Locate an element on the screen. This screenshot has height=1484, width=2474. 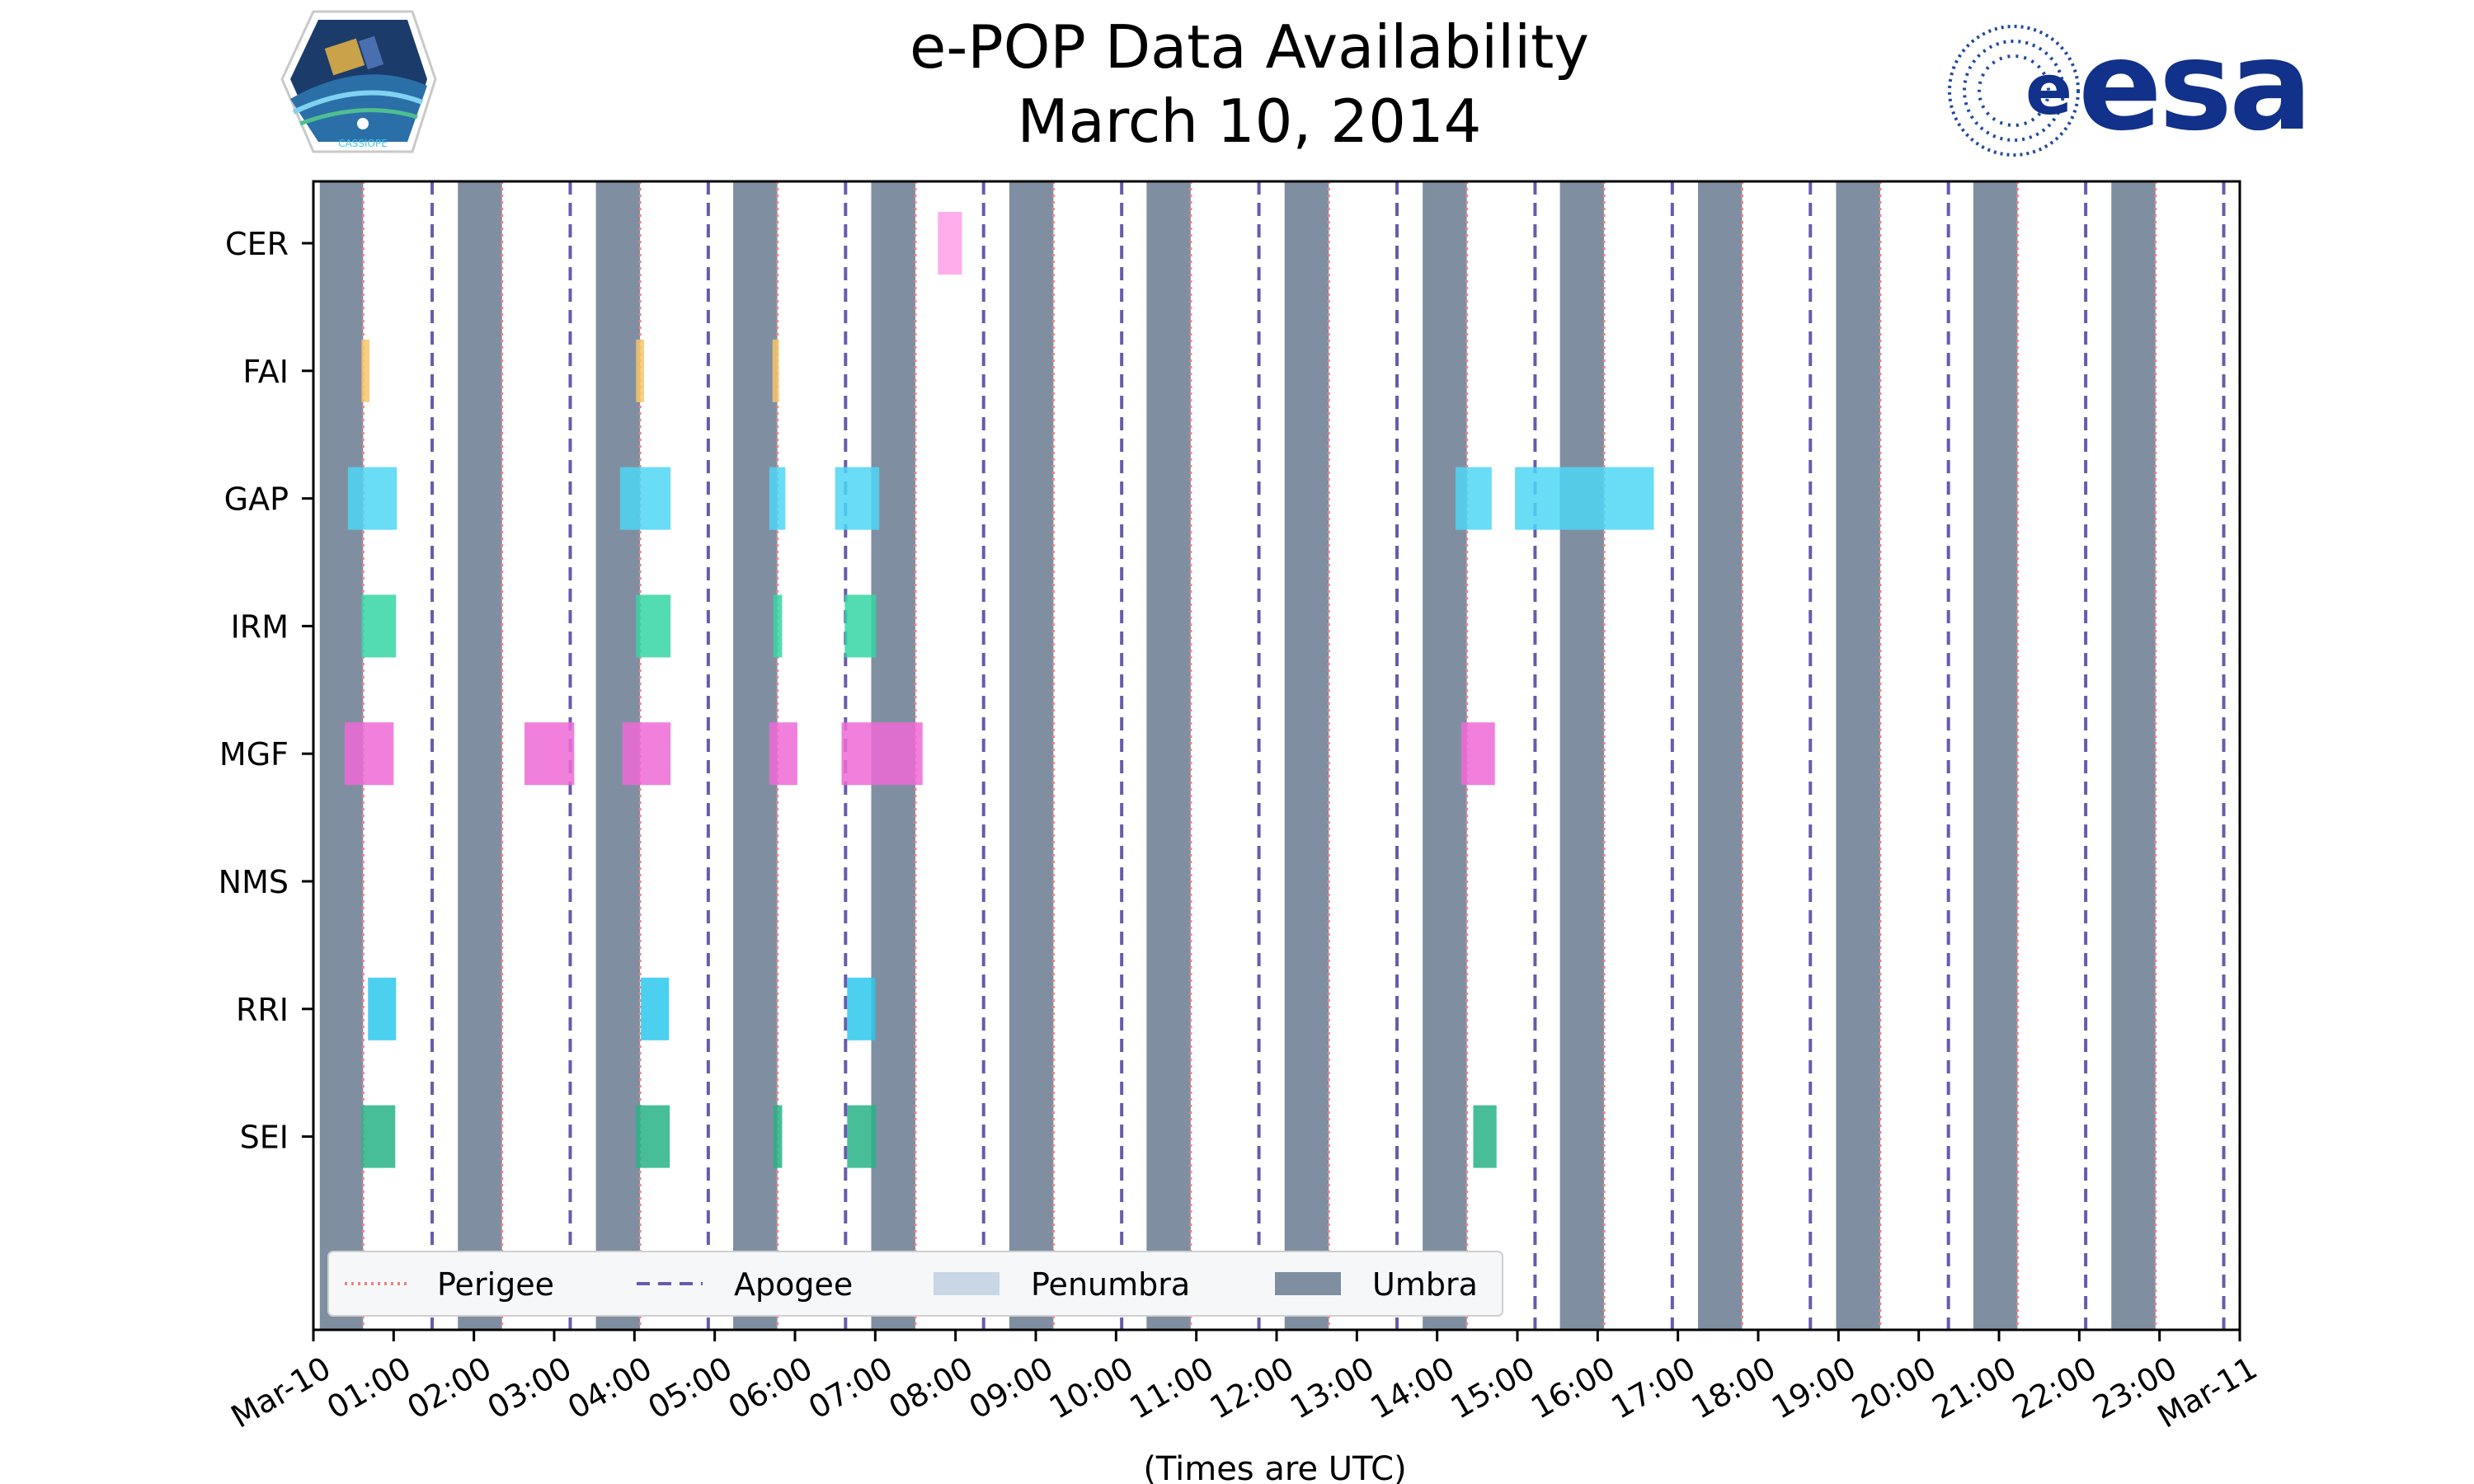
x-tick-label: 01:00 is located at coordinates (369, 1388).